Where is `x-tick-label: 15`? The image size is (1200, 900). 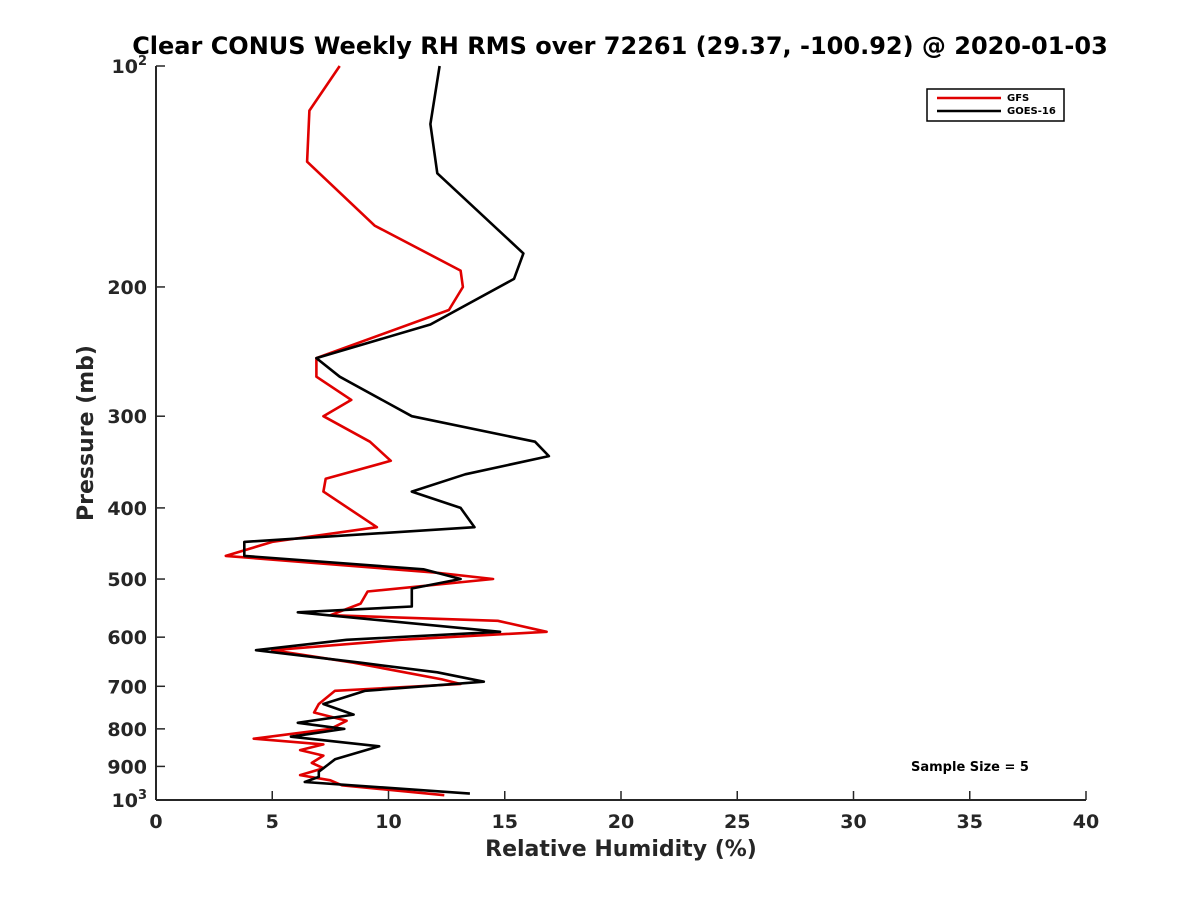 x-tick-label: 15 is located at coordinates (505, 822).